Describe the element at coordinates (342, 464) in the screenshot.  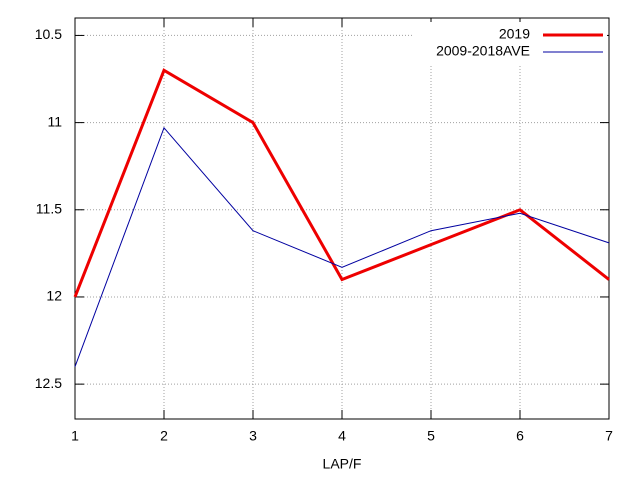
I see `x-axis-label: LAP/F` at that location.